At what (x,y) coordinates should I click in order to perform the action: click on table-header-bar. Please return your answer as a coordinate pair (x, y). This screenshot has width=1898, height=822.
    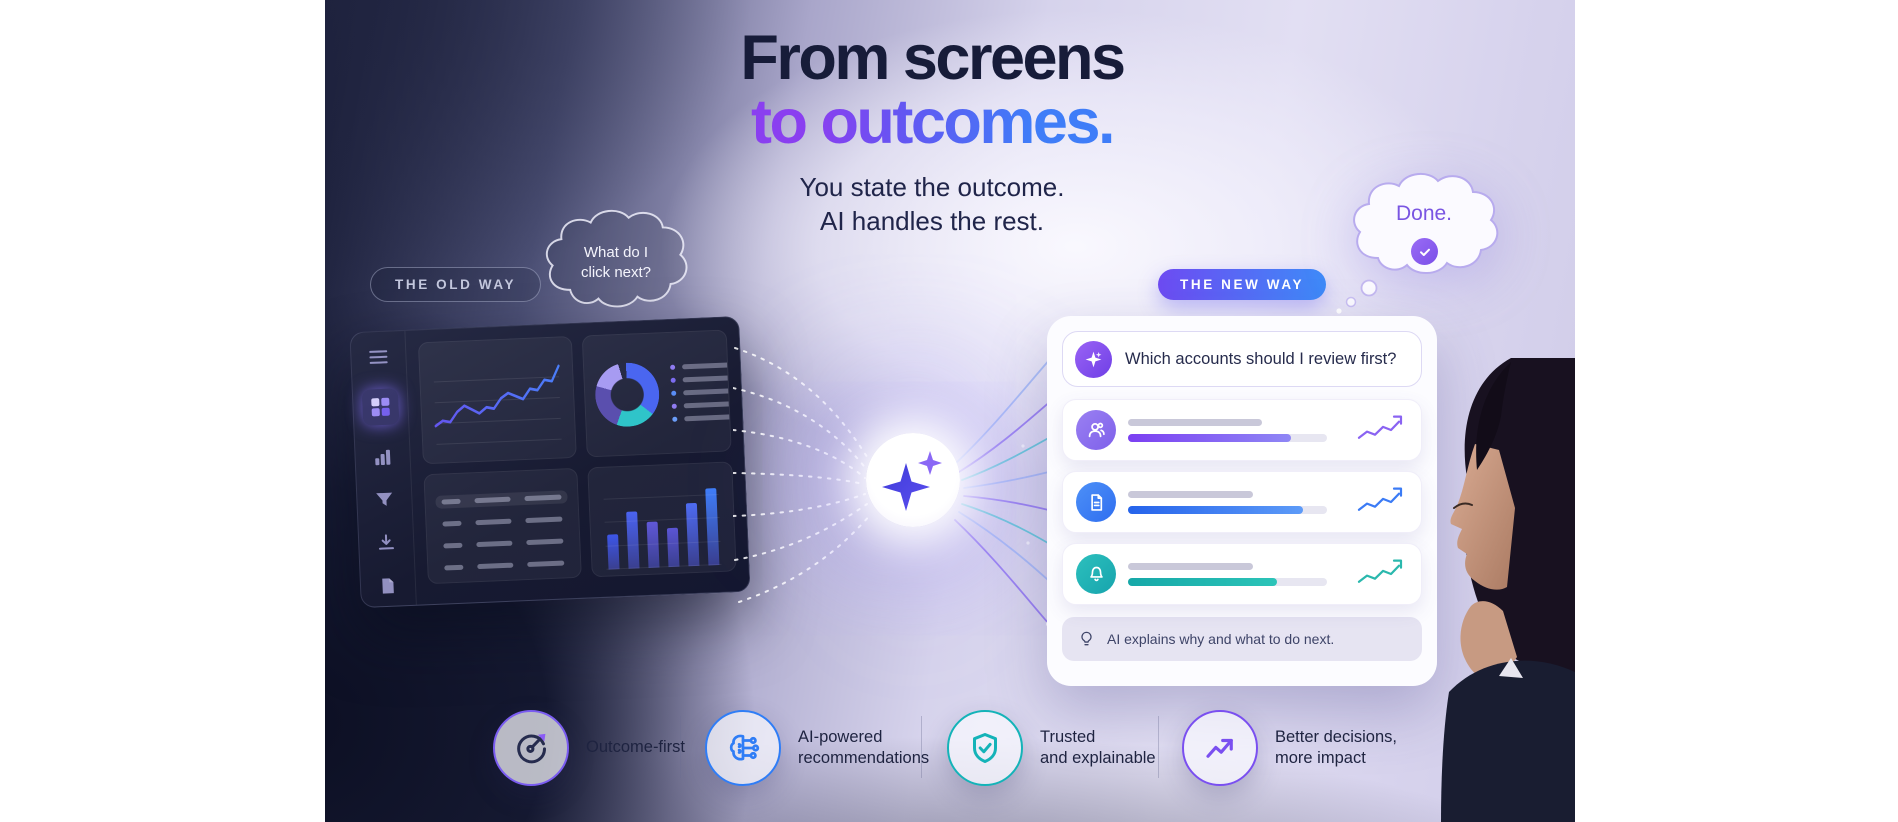
    Looking at the image, I should click on (465, 483).